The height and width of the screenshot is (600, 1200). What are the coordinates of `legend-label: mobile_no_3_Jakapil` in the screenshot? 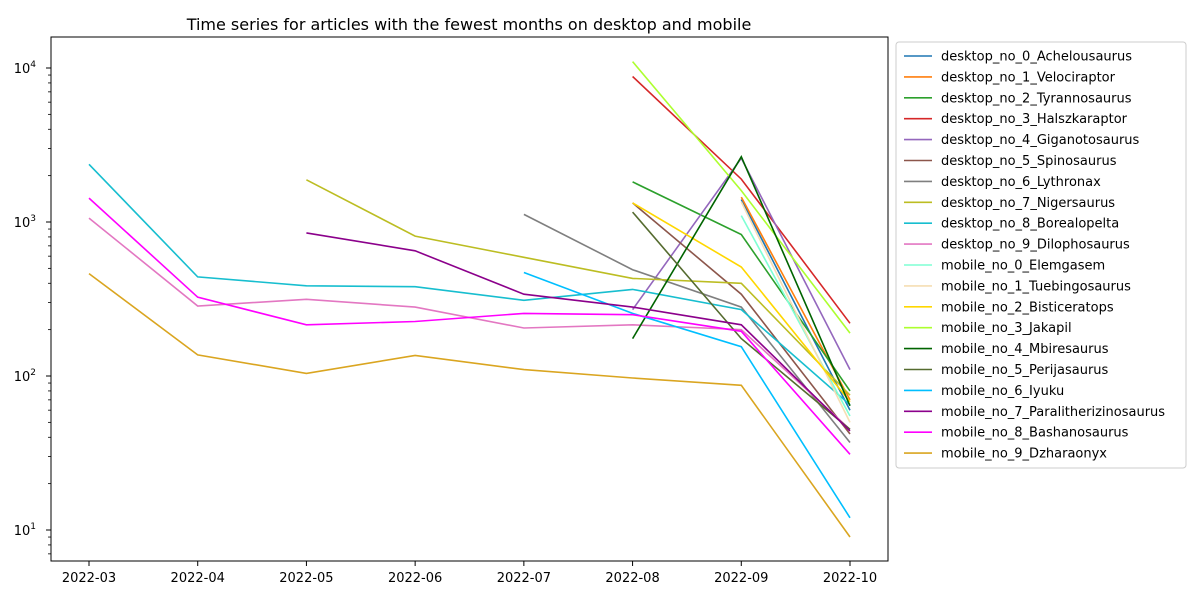 It's located at (1006, 328).